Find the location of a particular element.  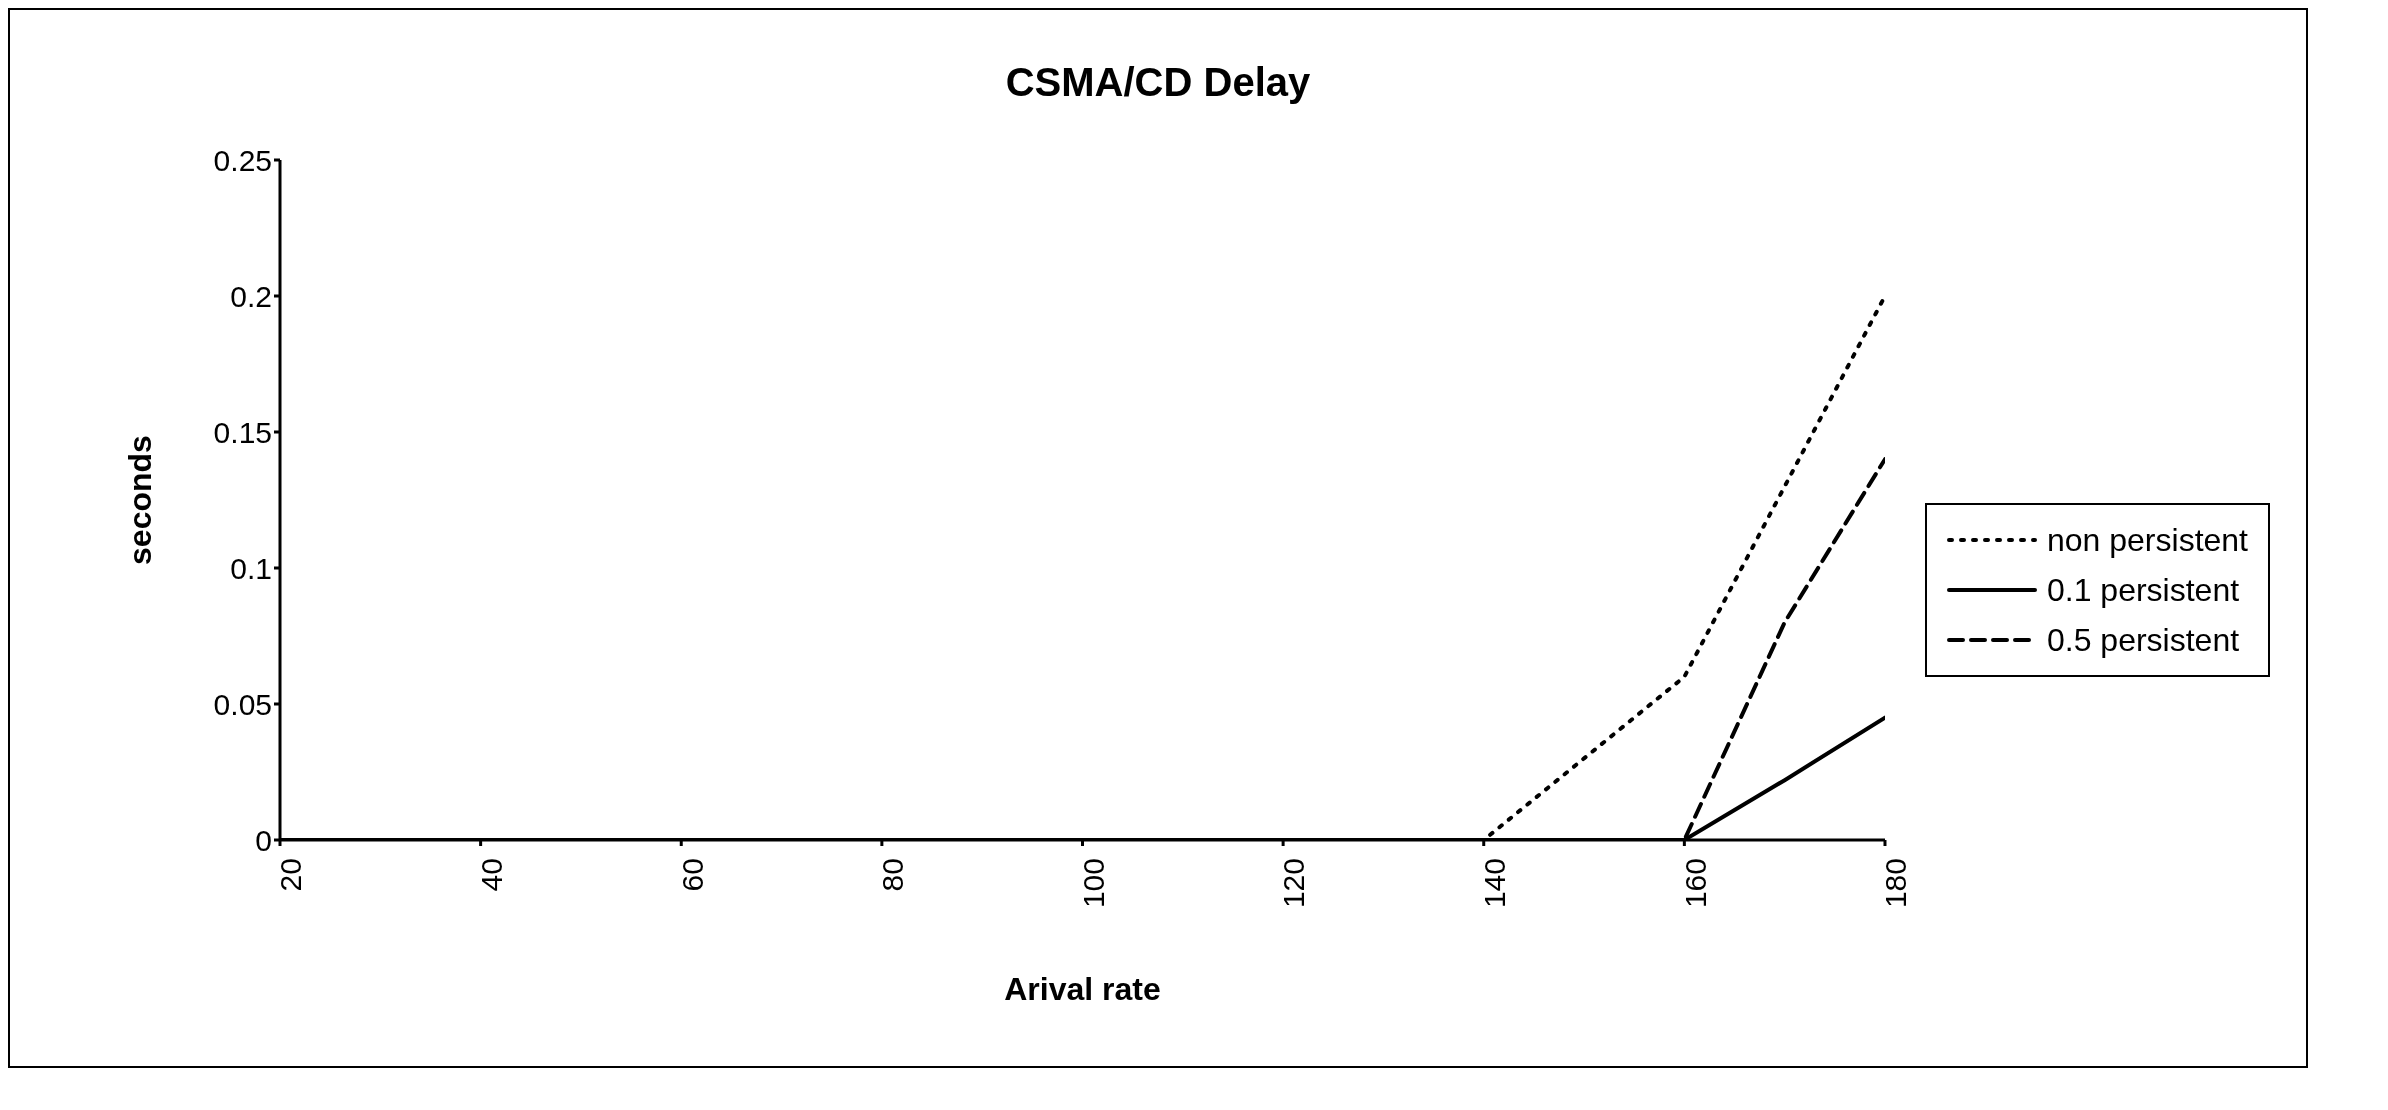

x-tick-label: 100 is located at coordinates (1093, 883).